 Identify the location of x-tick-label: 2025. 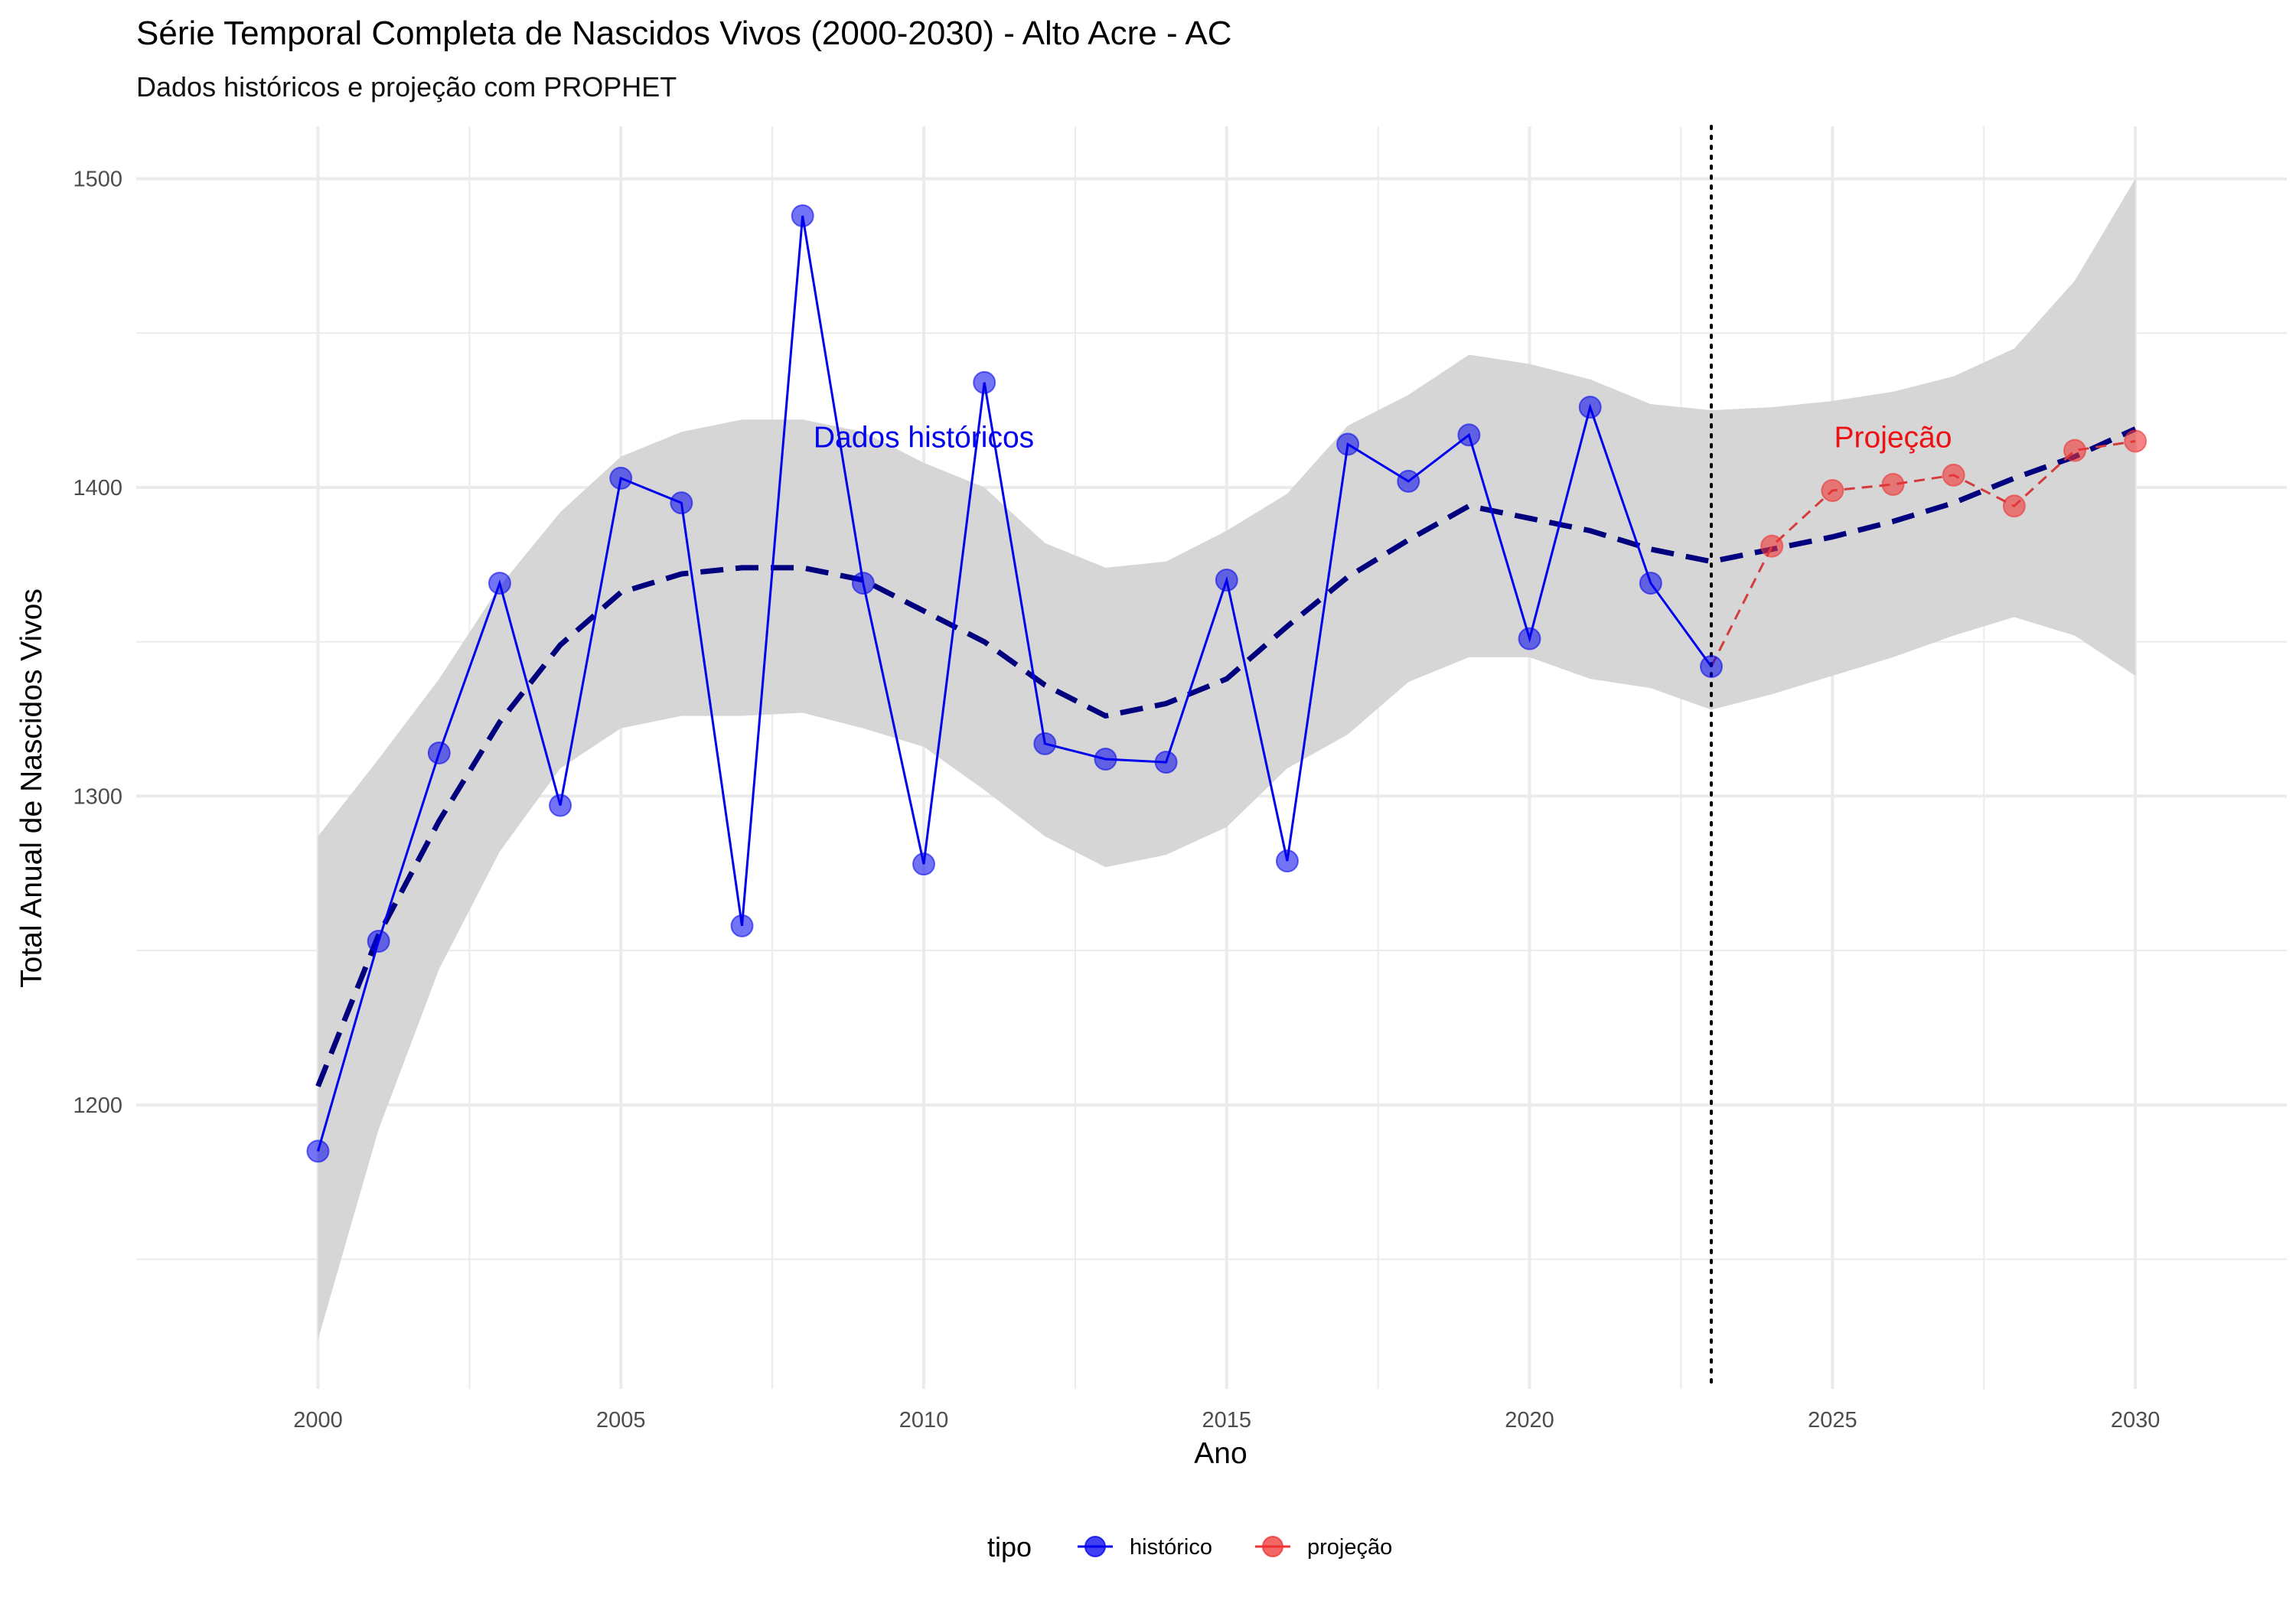
(1832, 1420).